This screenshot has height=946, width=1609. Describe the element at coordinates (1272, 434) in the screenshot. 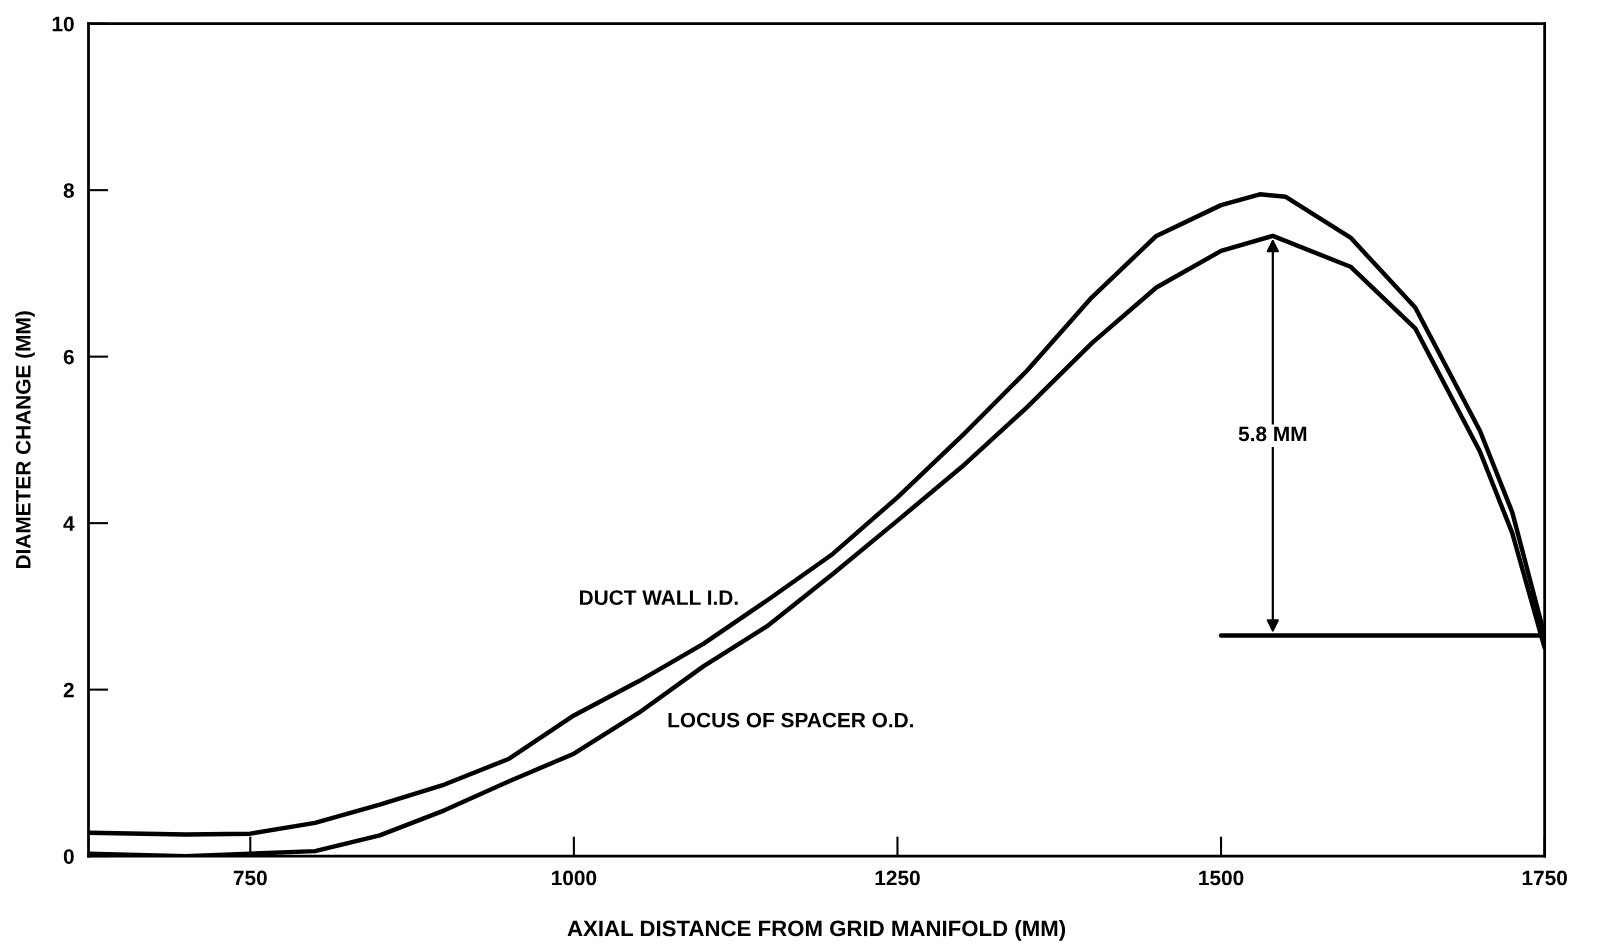

I see `annotation: 5.8 MM` at that location.